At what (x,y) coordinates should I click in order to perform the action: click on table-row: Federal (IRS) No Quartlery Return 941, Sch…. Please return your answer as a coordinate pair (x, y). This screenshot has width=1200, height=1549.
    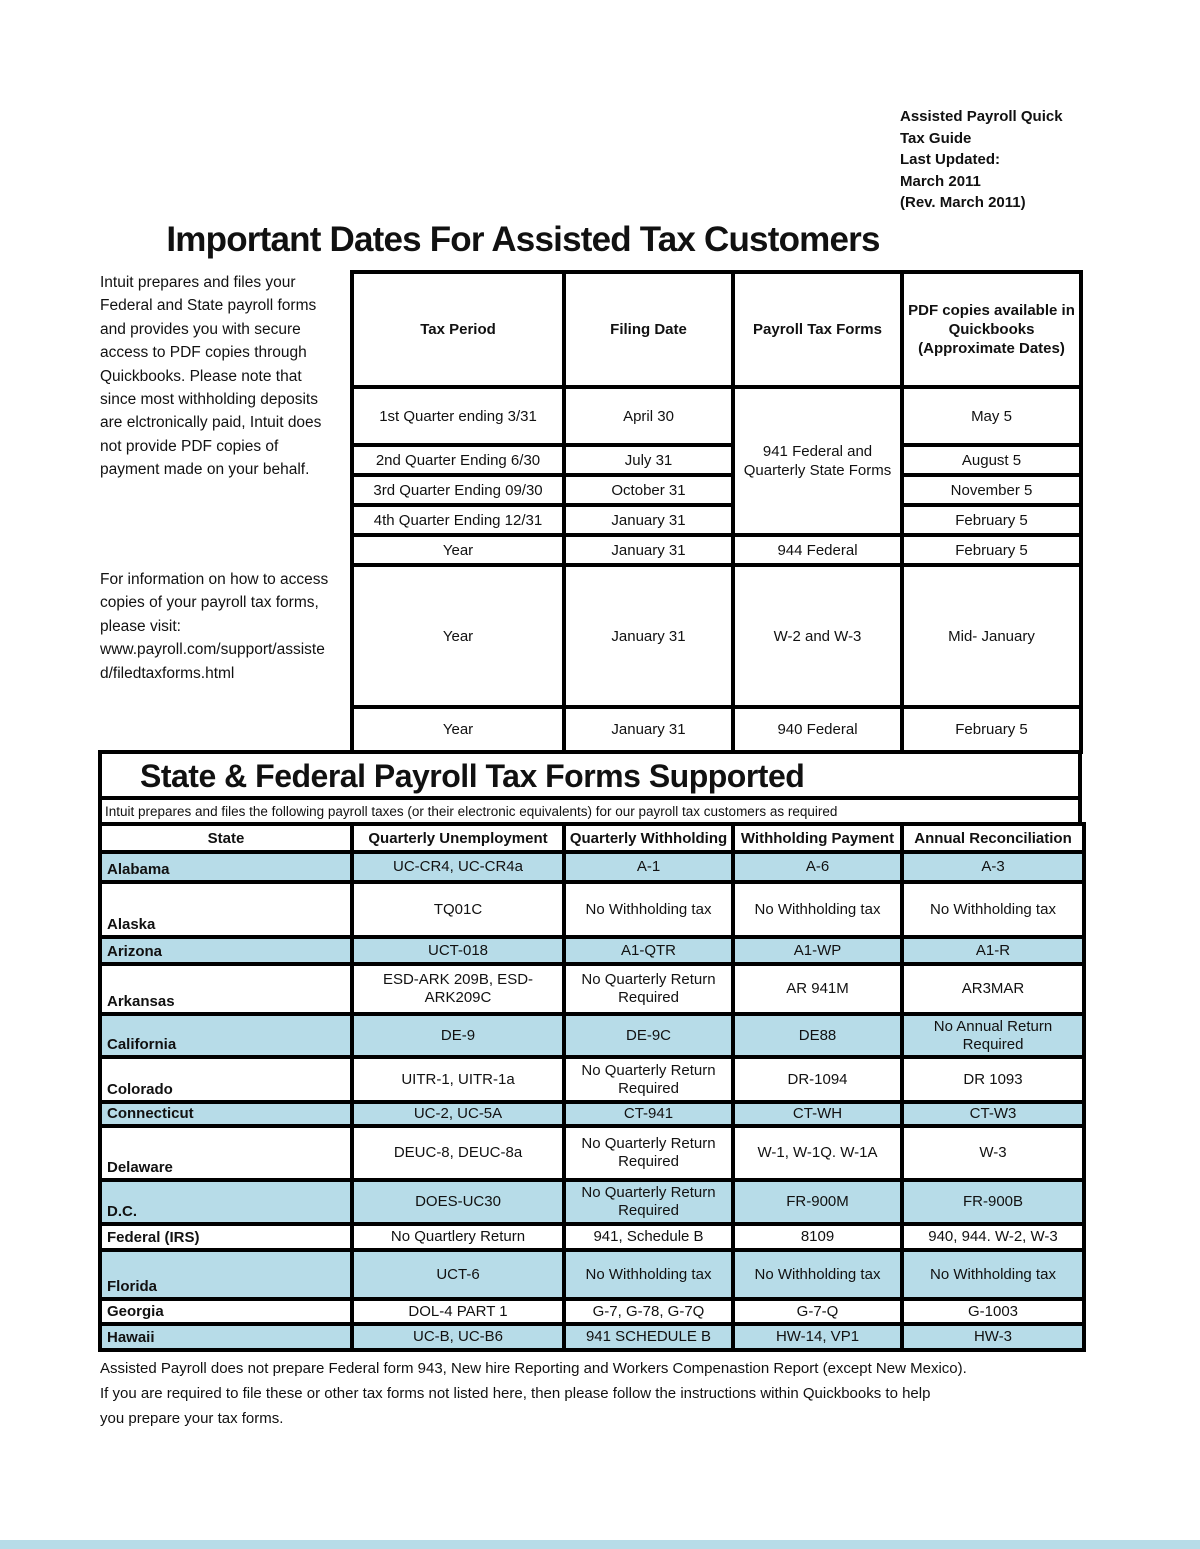
    Looking at the image, I should click on (592, 1237).